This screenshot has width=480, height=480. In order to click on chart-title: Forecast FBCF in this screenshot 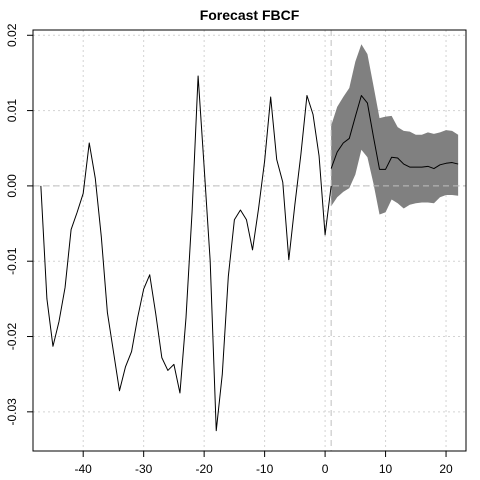, I will do `click(250, 15)`.